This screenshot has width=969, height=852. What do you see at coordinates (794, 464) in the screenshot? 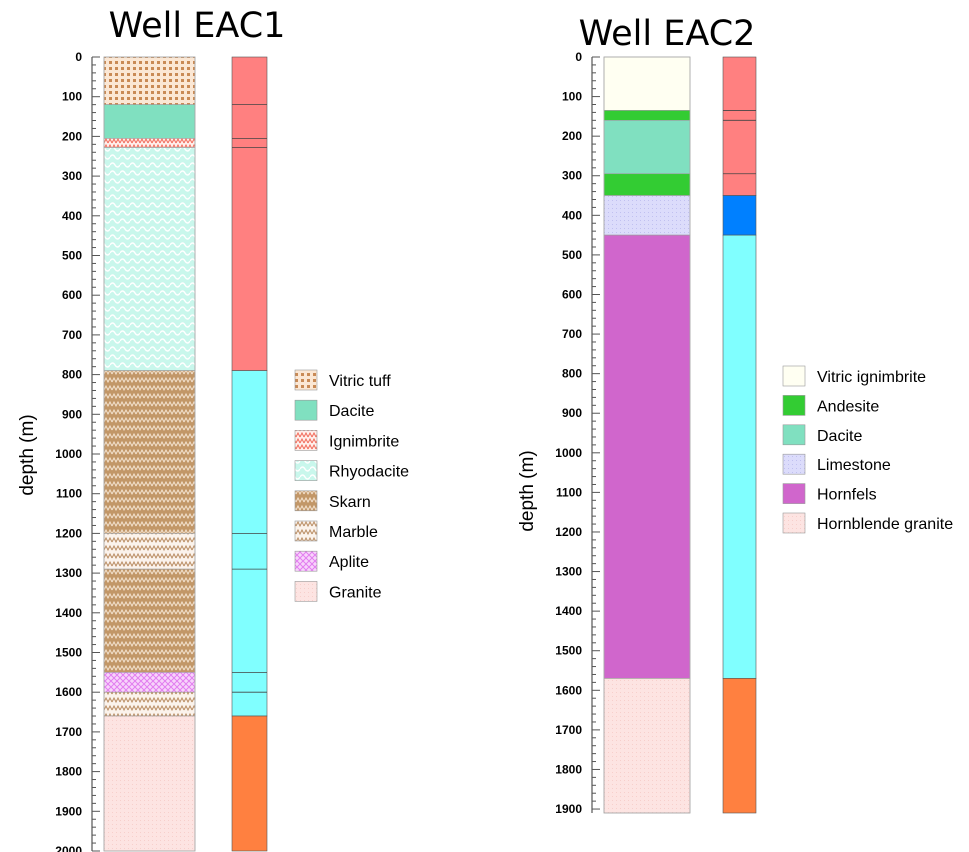
I see `well-eac2-legend-swatch-limestone` at bounding box center [794, 464].